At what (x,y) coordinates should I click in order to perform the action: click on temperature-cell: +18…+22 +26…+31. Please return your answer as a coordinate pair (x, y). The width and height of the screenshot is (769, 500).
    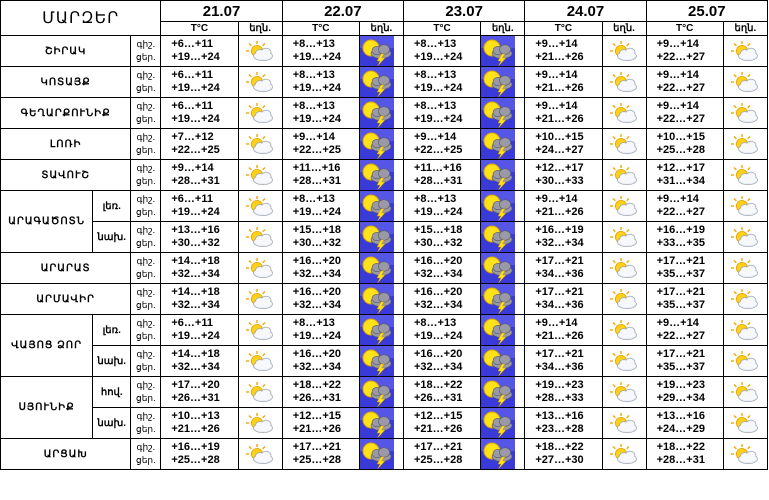
    Looking at the image, I should click on (442, 392).